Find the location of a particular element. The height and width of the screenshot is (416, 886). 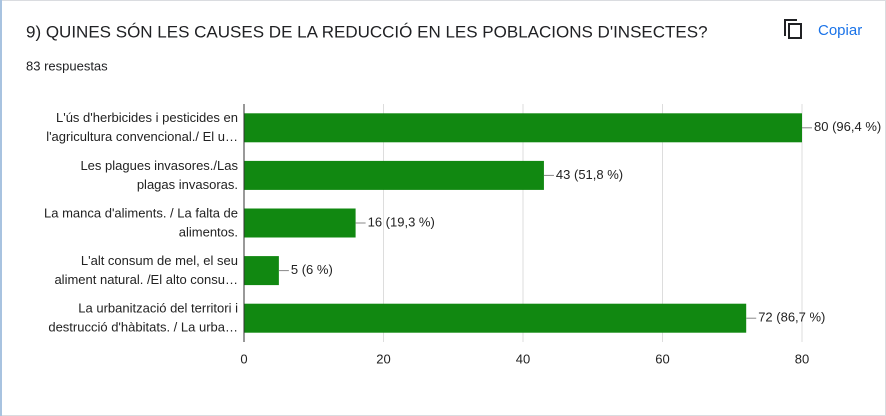

y-tick-label: La urbanització del territori i is located at coordinates (158, 308).